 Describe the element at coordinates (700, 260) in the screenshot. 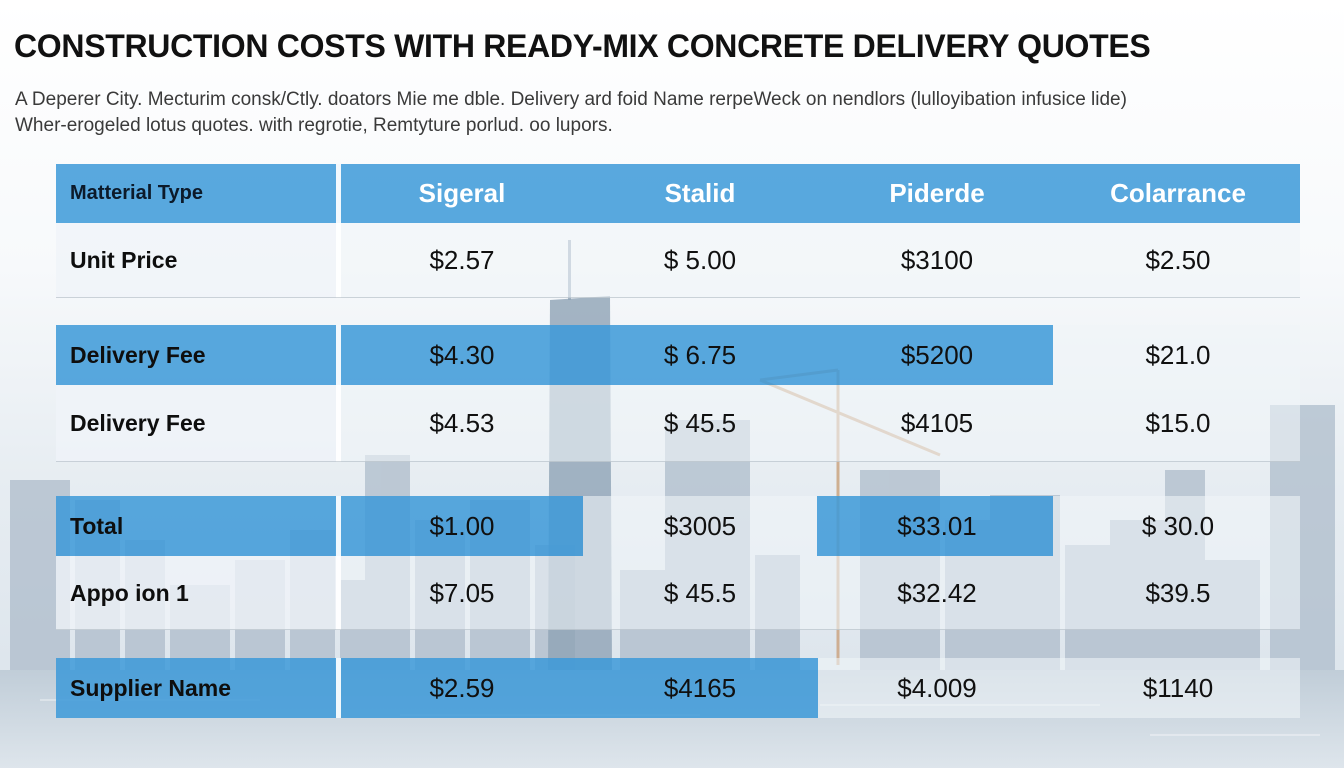

I see `table-cell: $ 5.00` at that location.